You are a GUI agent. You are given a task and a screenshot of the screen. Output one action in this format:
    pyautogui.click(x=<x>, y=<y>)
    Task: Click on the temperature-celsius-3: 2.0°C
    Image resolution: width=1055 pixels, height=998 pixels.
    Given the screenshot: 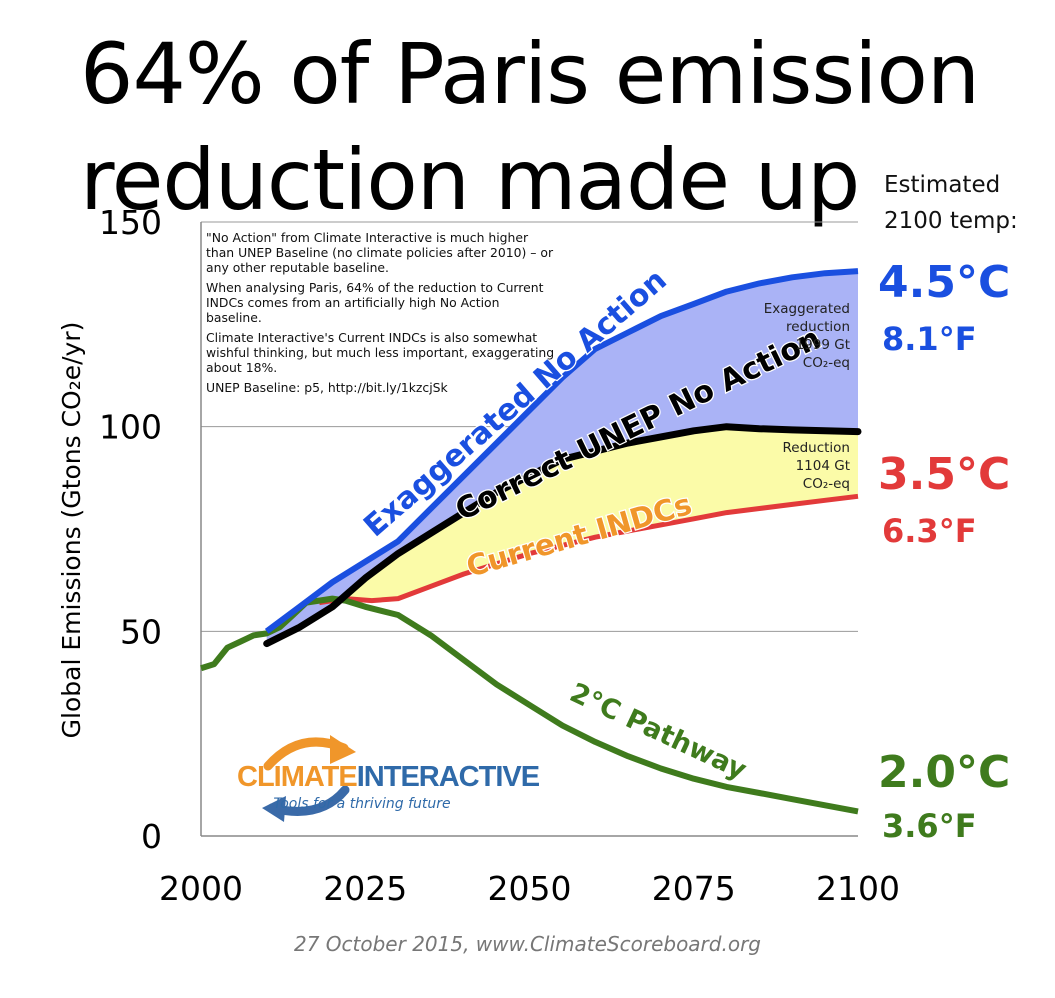 What is the action you would take?
    pyautogui.click(x=944, y=772)
    